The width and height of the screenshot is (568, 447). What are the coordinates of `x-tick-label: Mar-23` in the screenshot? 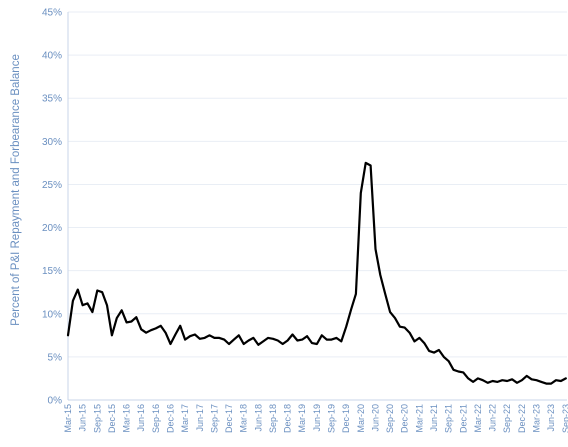 It's located at (536, 418).